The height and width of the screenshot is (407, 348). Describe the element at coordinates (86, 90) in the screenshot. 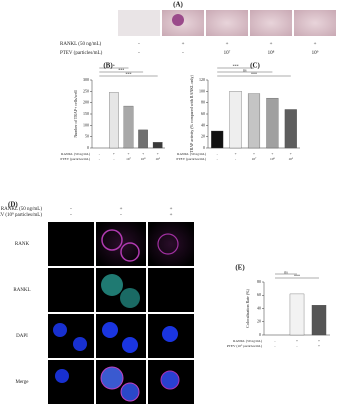

I see `y-tick-label: 250` at that location.